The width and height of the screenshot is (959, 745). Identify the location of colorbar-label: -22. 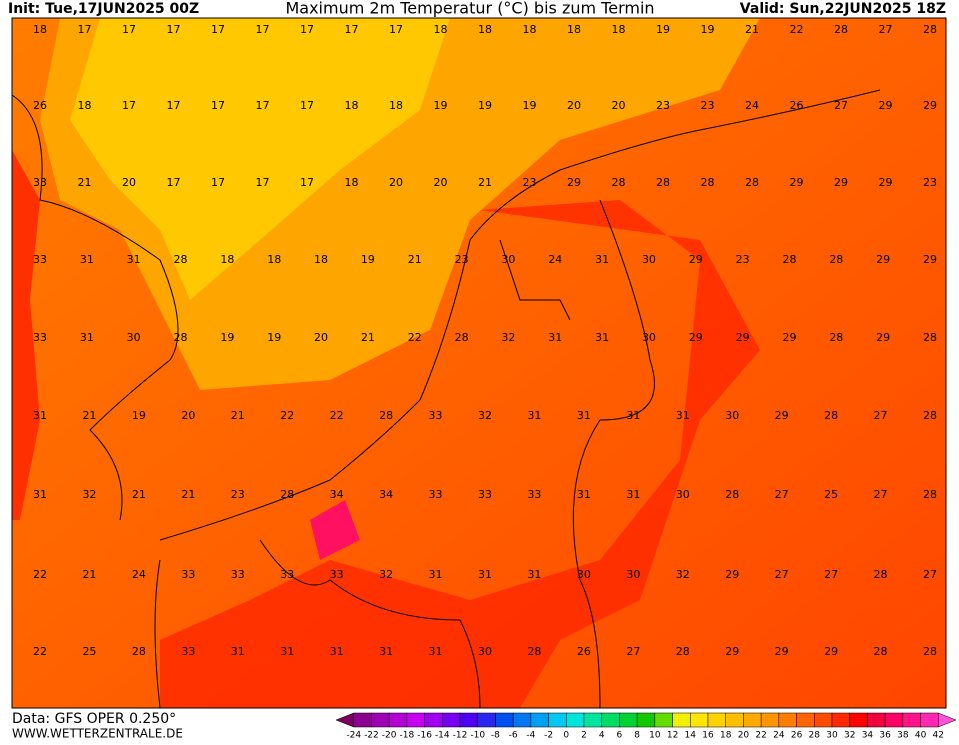
(371, 736).